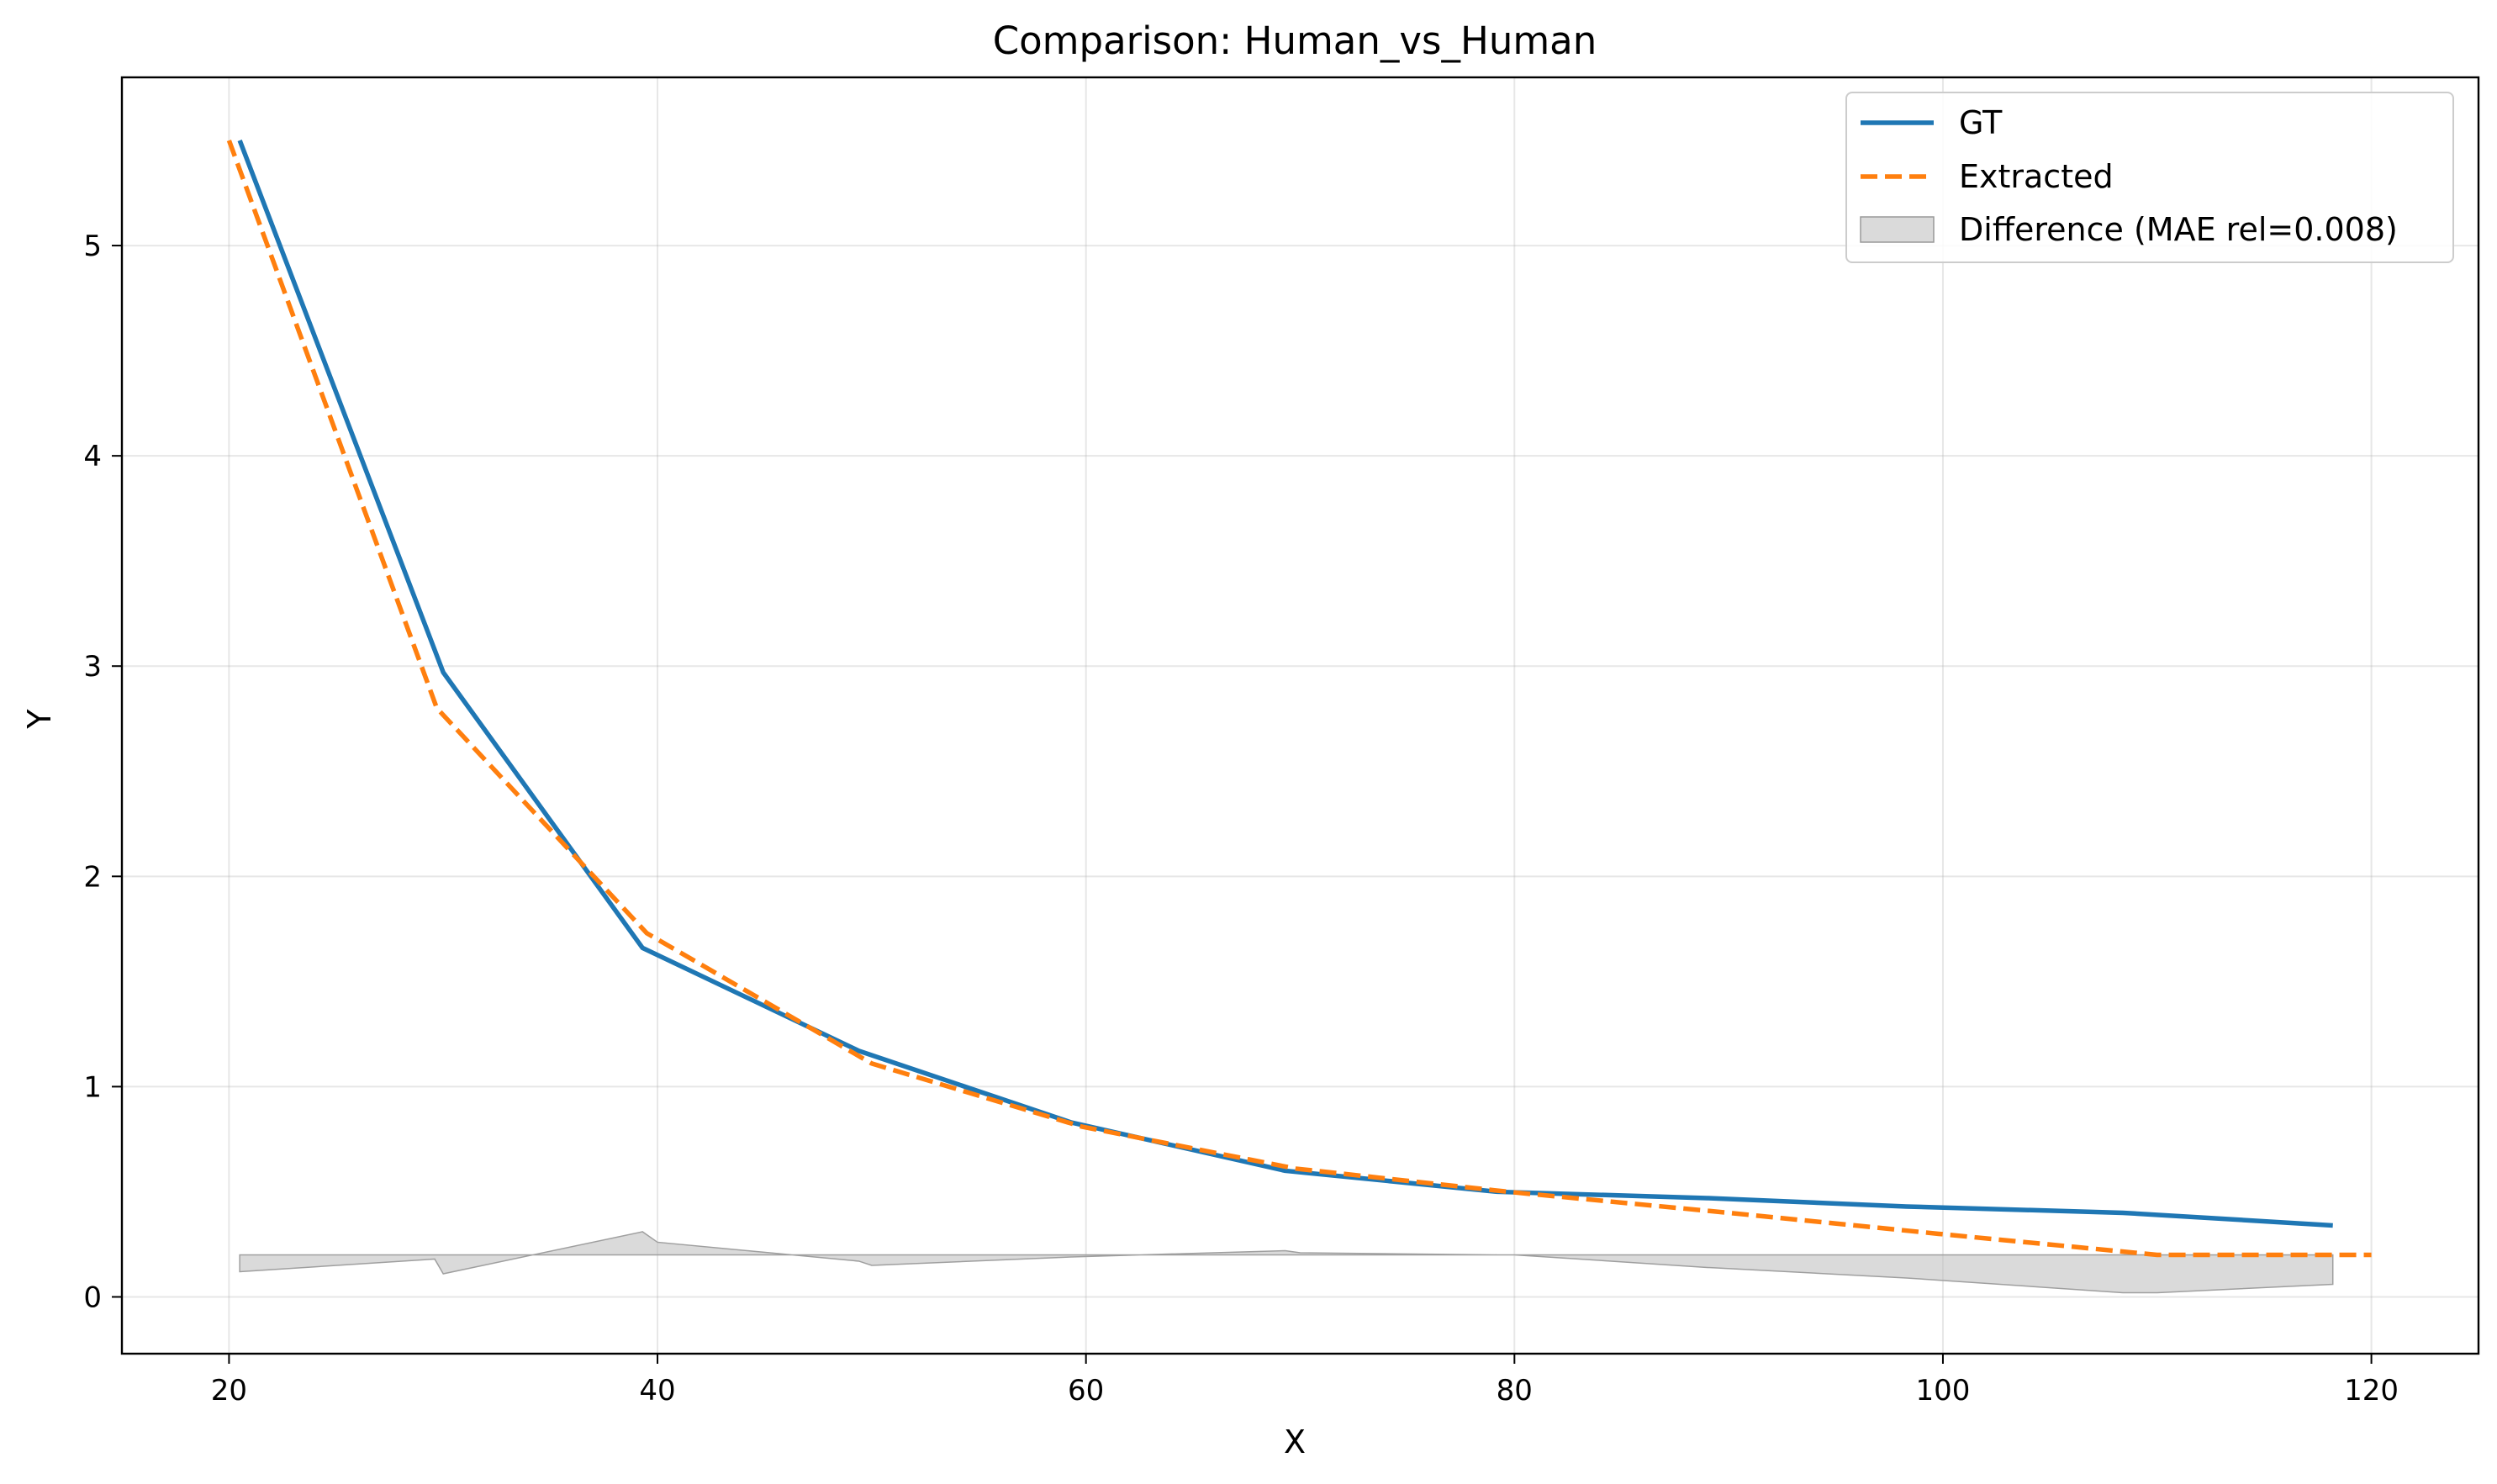  What do you see at coordinates (92, 456) in the screenshot?
I see `y-tick-label: 4` at bounding box center [92, 456].